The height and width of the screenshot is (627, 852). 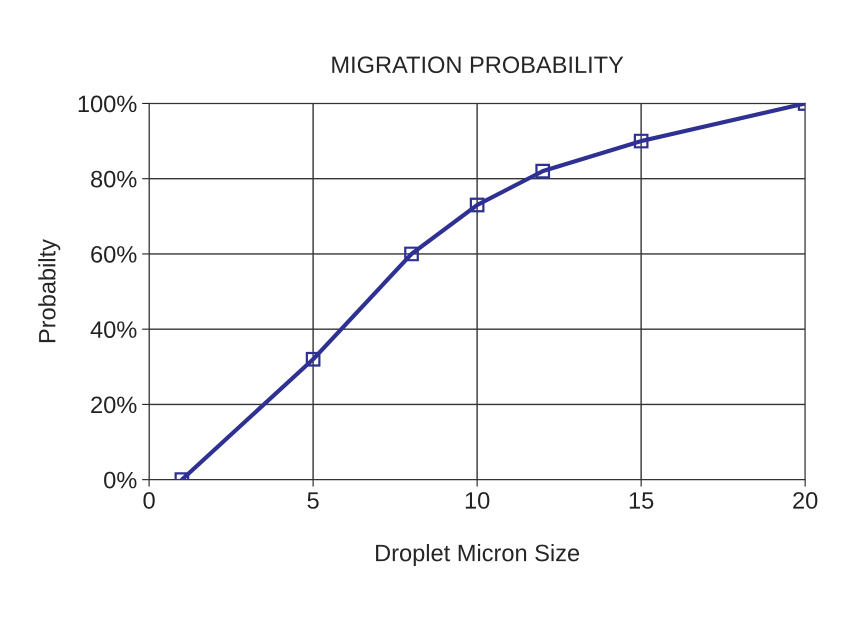 What do you see at coordinates (120, 480) in the screenshot?
I see `y-tick-label: 0%` at bounding box center [120, 480].